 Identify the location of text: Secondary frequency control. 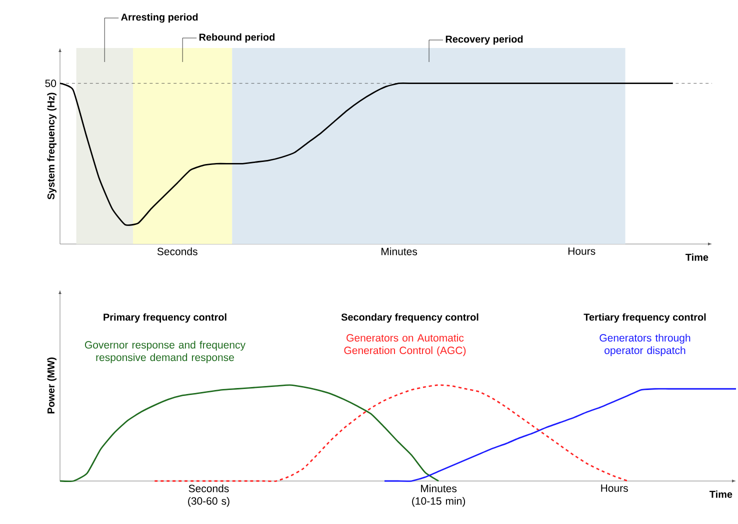
(409, 318).